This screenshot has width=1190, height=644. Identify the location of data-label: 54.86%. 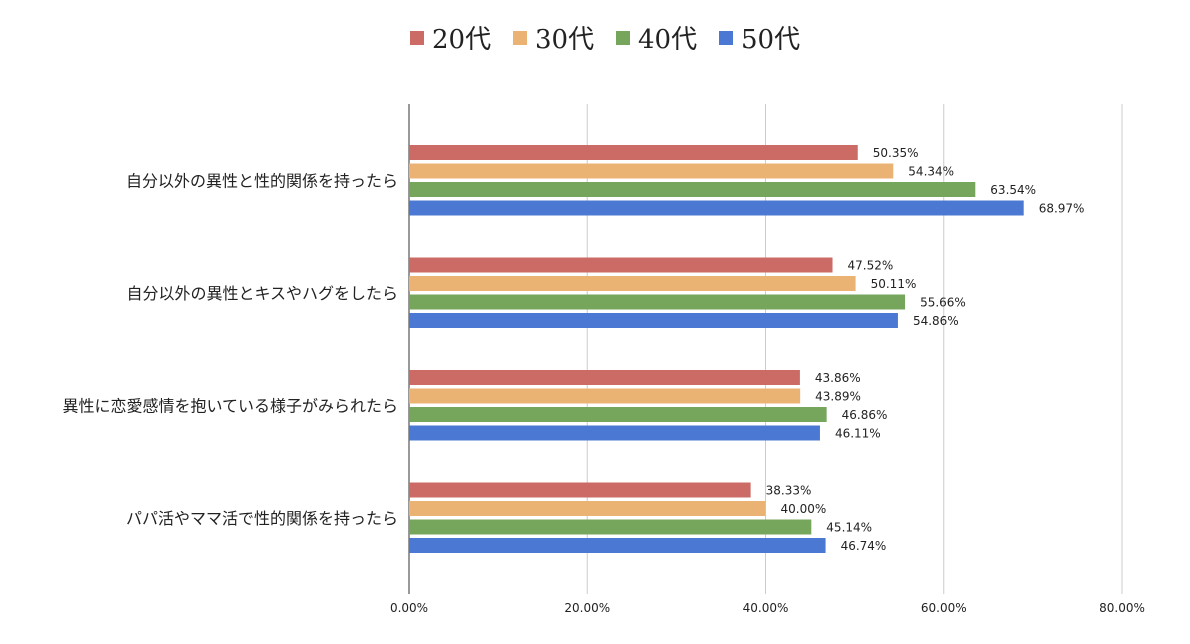
(936, 321).